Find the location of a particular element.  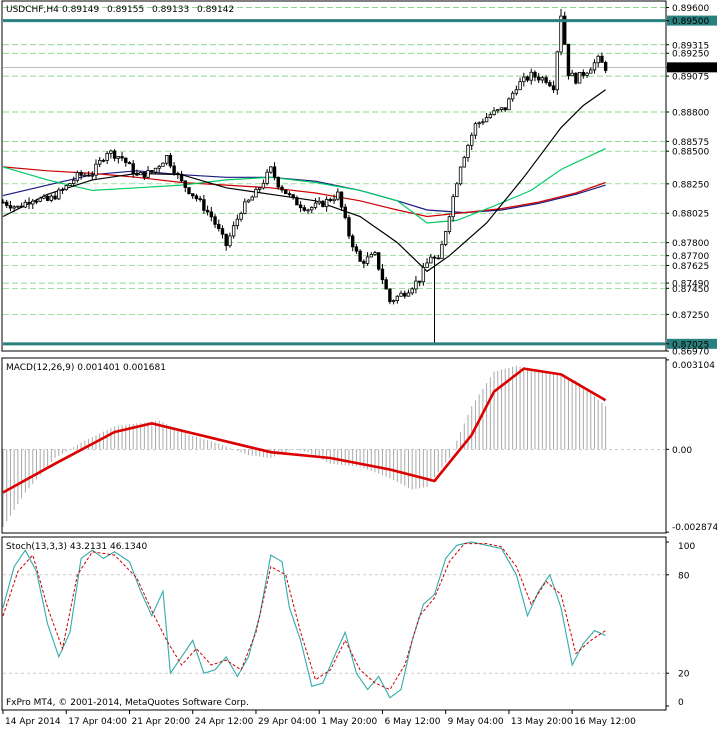

price-tick-label: 0.87800 is located at coordinates (690, 244).